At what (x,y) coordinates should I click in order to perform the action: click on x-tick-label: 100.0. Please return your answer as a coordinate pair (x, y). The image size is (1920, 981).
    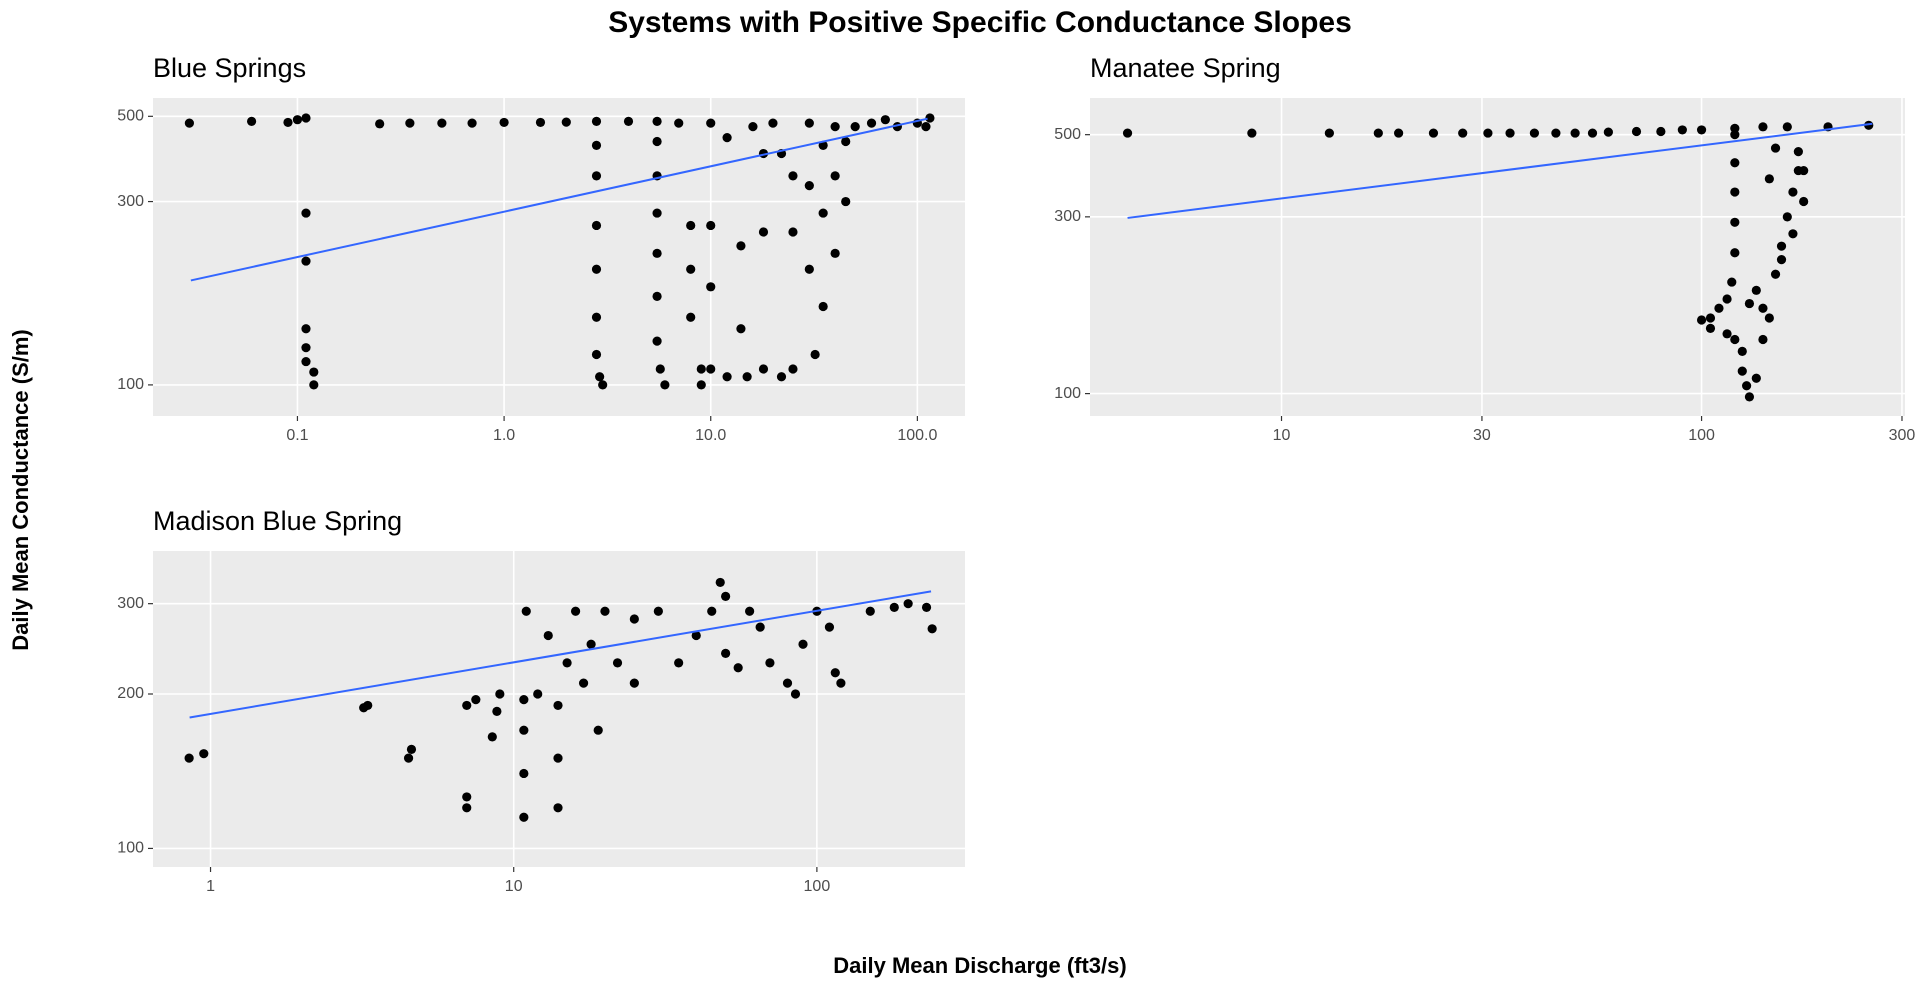
    Looking at the image, I should click on (917, 435).